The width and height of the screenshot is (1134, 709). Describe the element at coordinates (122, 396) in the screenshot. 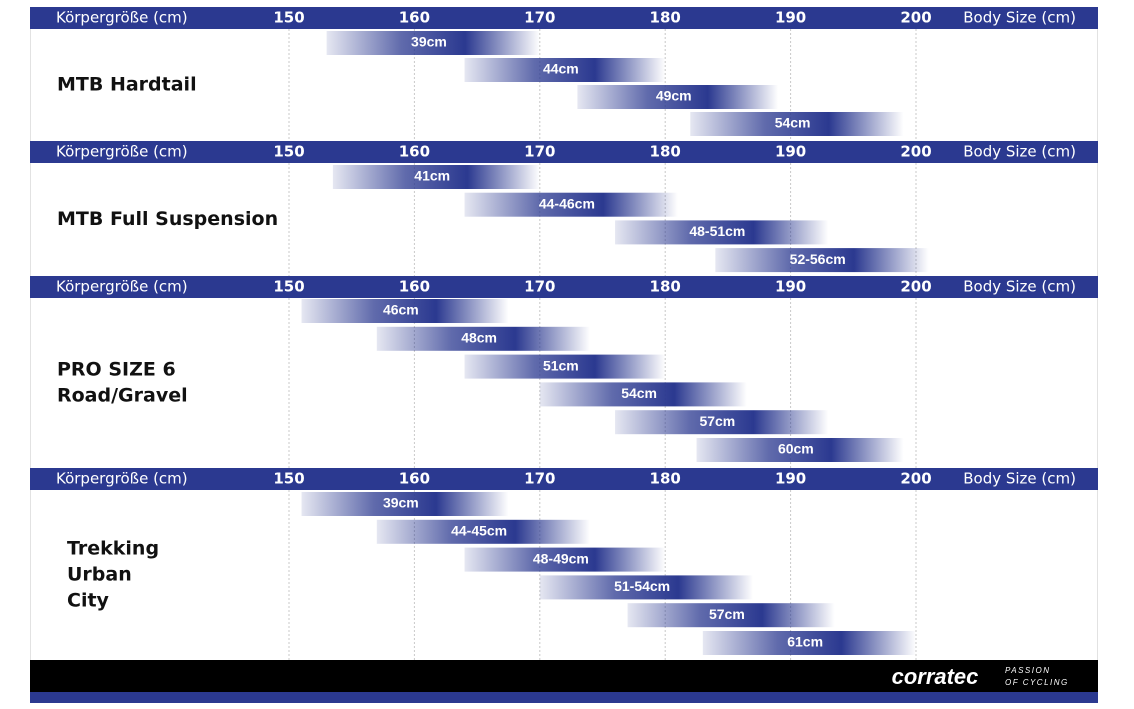

I see `category-title: Road/Gravel` at that location.